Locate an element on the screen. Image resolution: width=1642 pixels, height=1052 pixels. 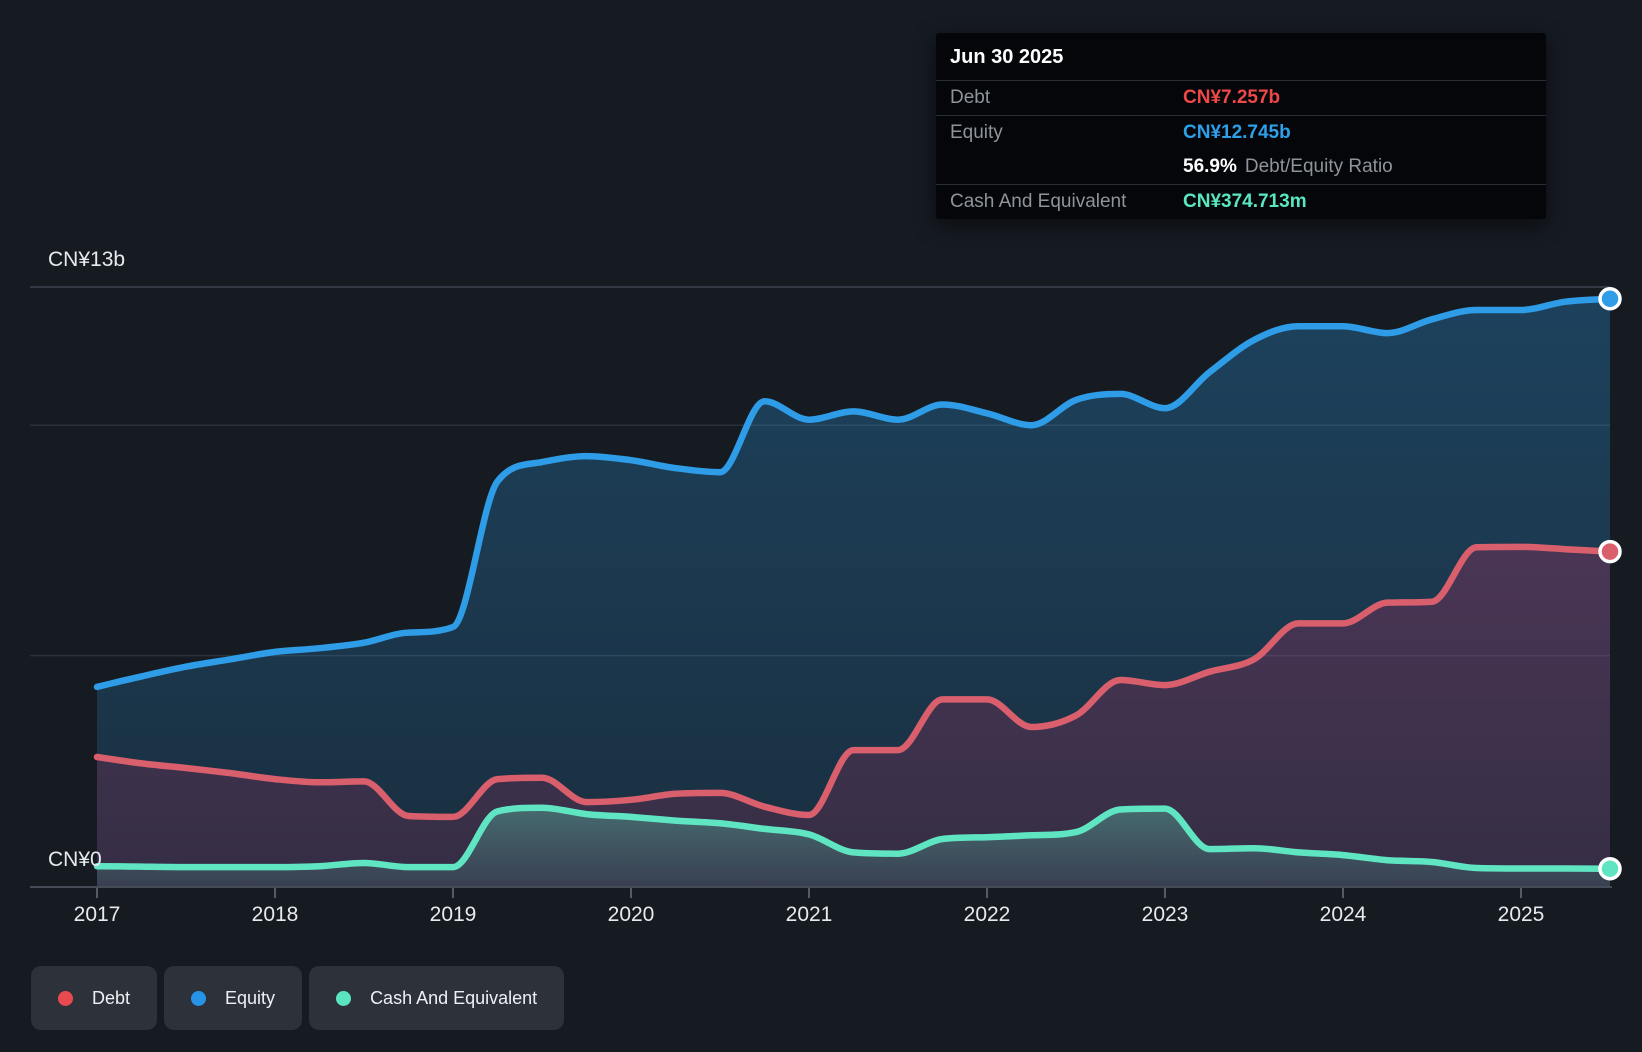
tooltip-row-equity: Equity CN¥12.745b is located at coordinates (1241, 133).